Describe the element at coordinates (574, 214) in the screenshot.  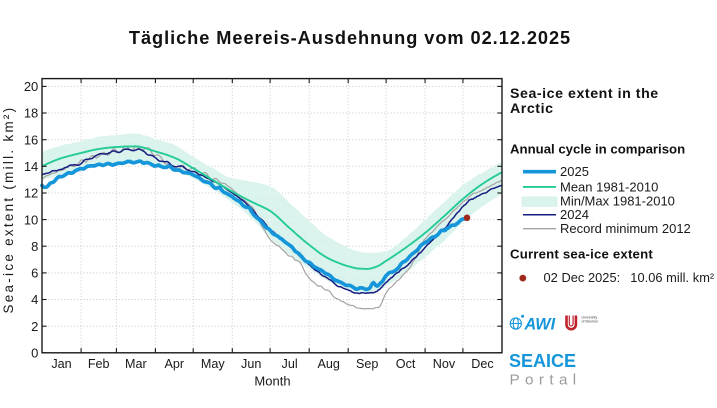
I see `svg-text: 2024` at that location.